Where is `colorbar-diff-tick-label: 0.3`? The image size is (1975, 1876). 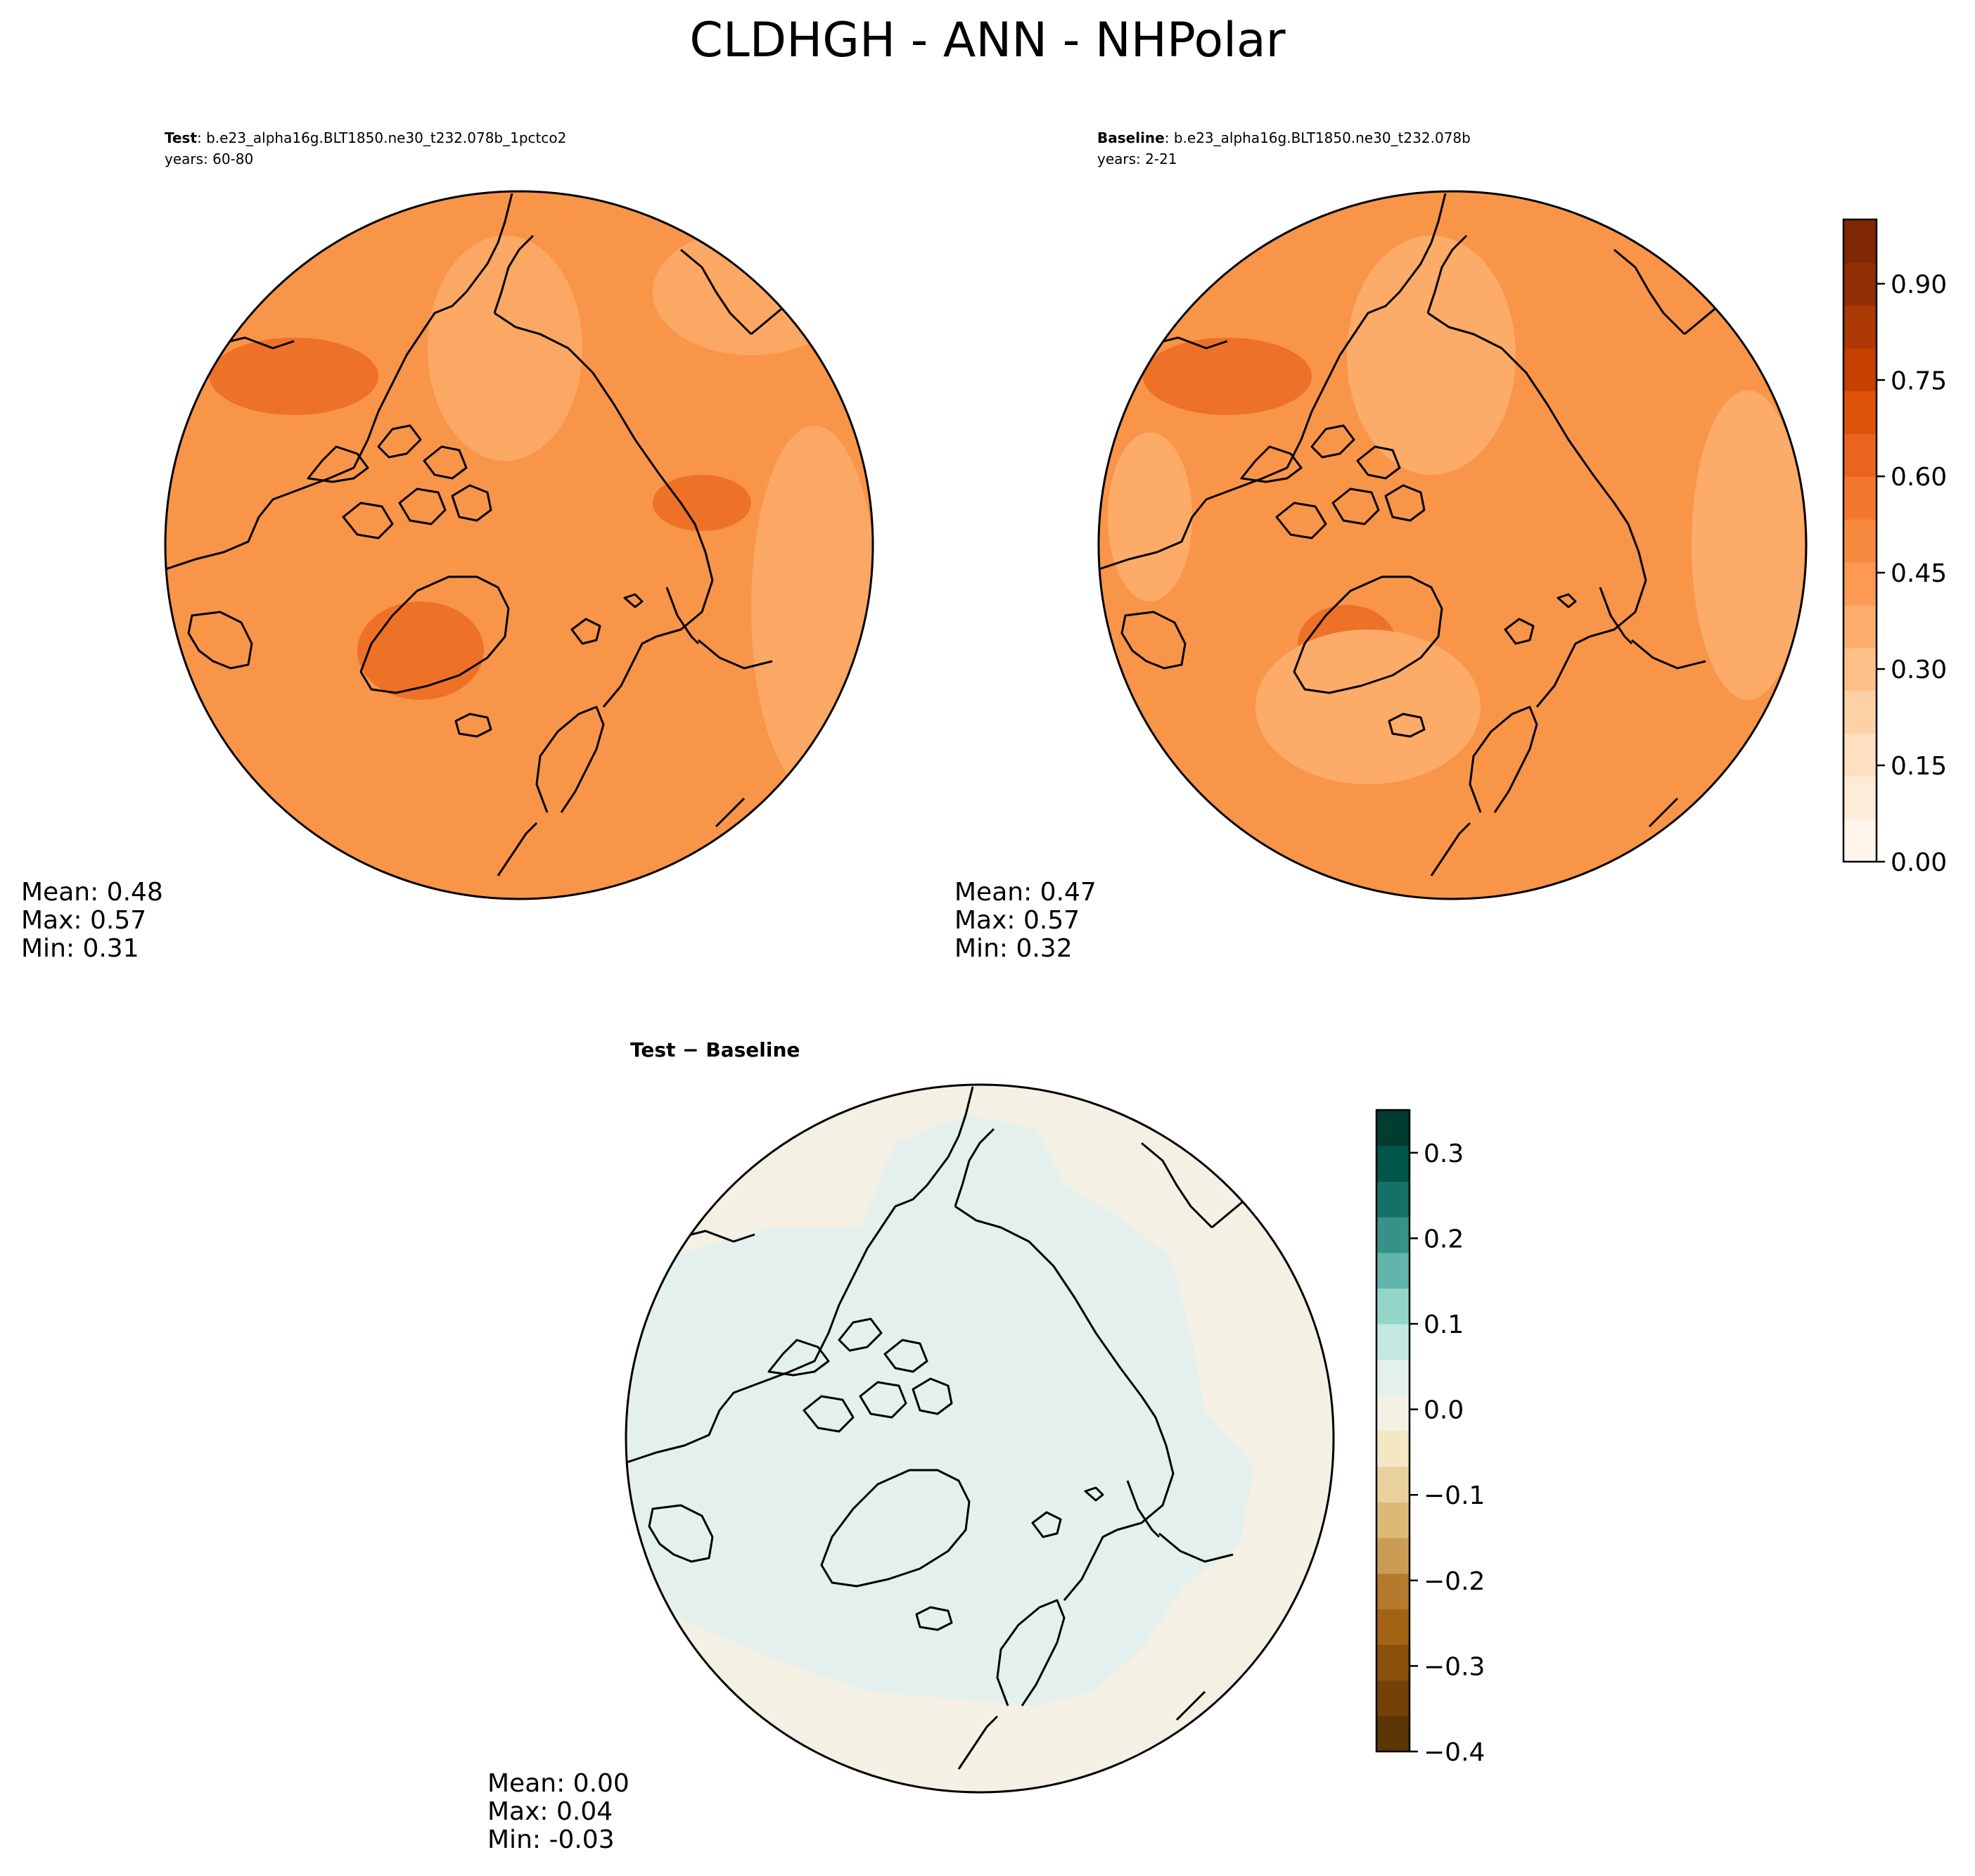
colorbar-diff-tick-label: 0.3 is located at coordinates (1444, 1154).